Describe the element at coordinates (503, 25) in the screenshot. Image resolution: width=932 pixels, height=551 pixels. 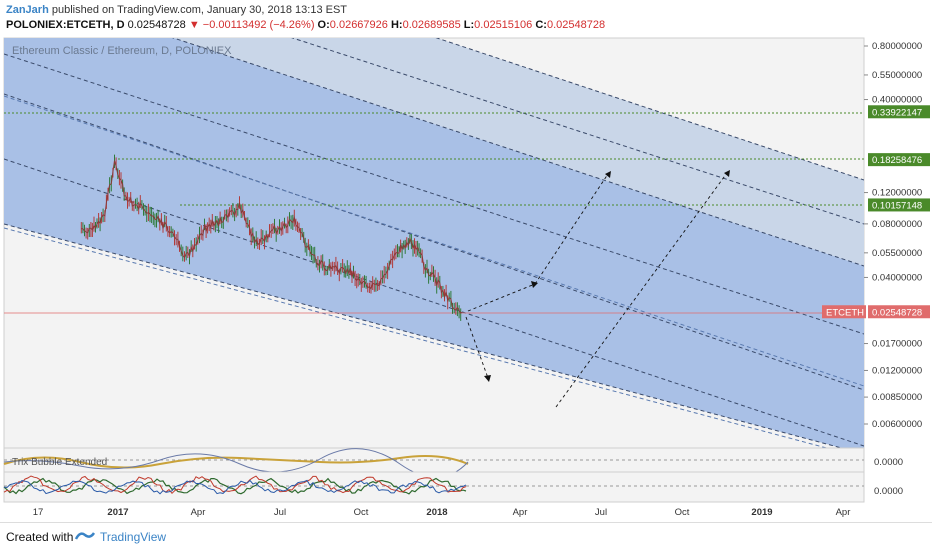
I see `low-value: 0.02515106` at that location.